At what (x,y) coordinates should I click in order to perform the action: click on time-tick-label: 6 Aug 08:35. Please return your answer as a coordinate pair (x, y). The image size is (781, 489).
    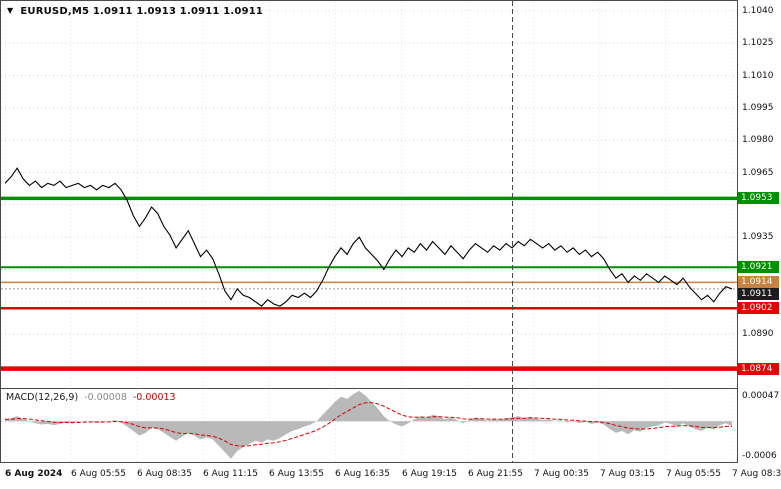
    Looking at the image, I should click on (164, 474).